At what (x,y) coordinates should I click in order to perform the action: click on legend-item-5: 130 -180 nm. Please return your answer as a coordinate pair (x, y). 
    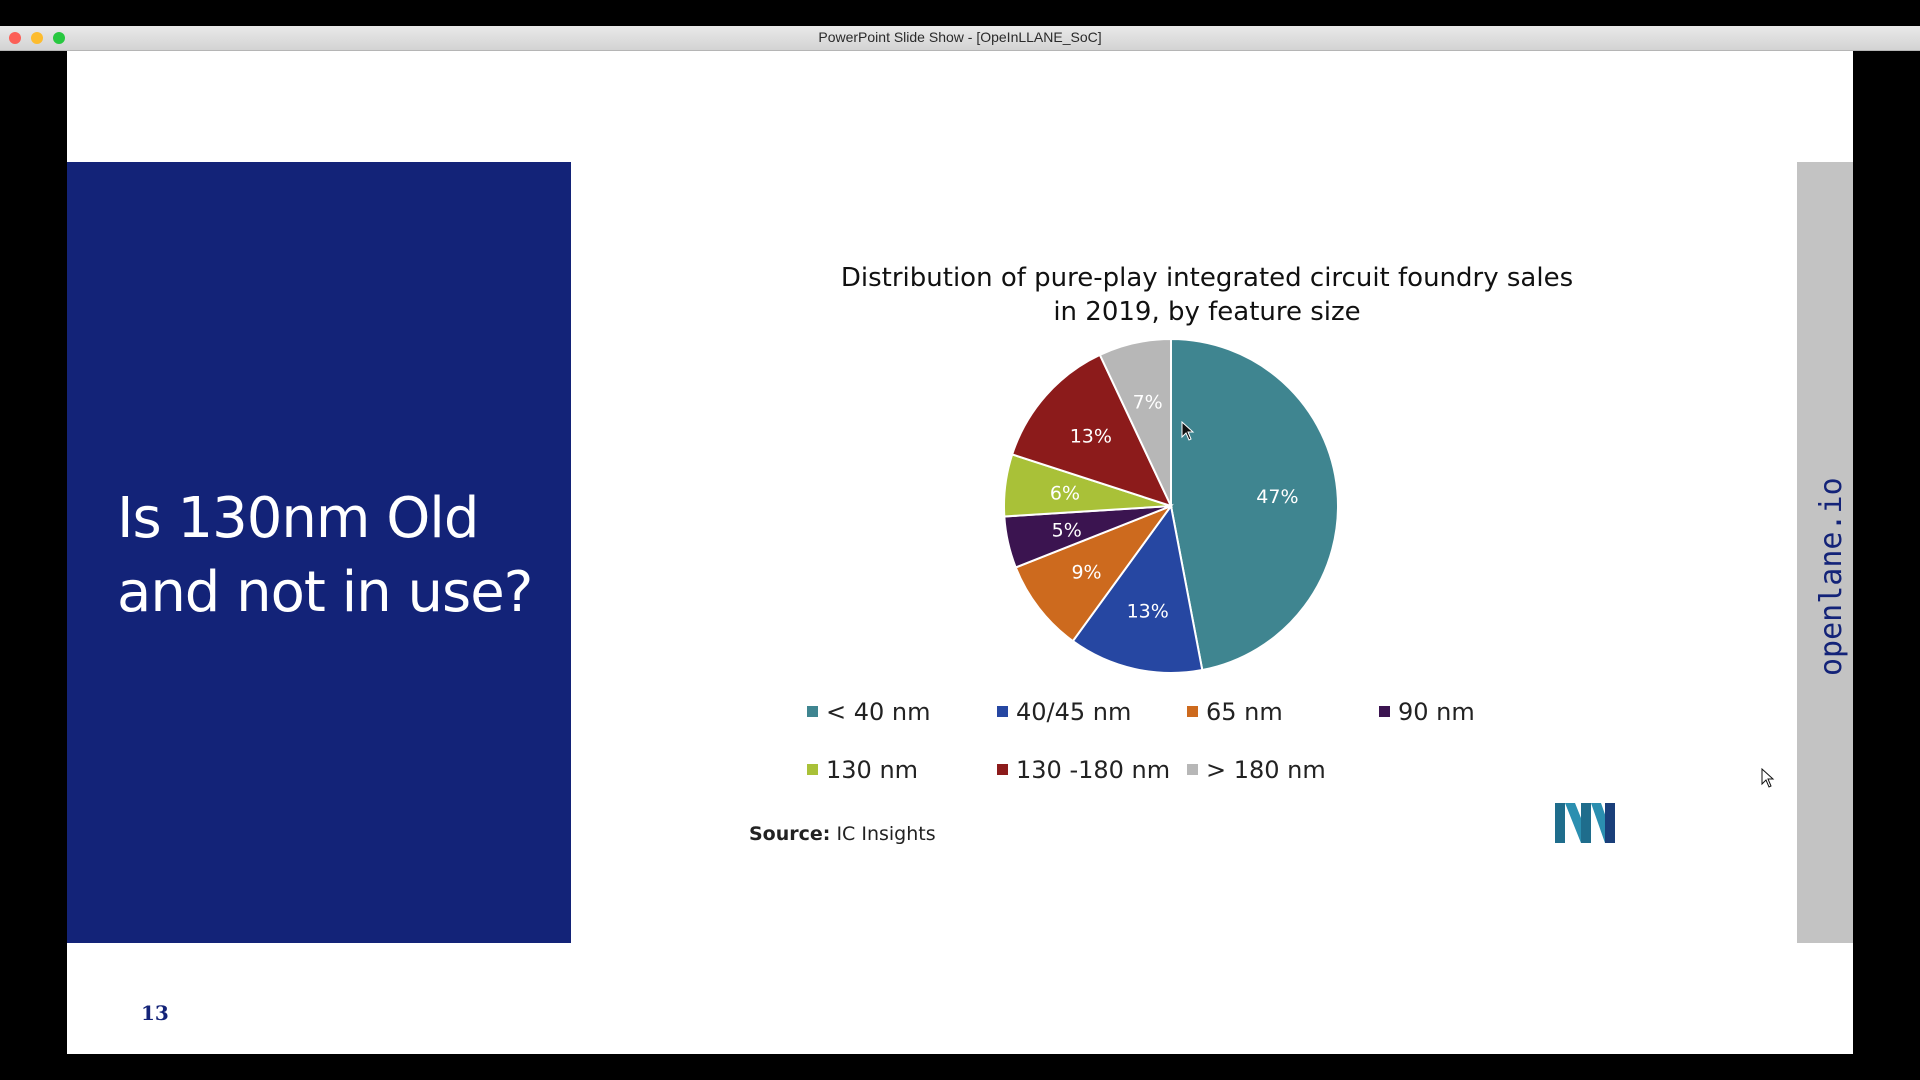
    Looking at the image, I should click on (1083, 770).